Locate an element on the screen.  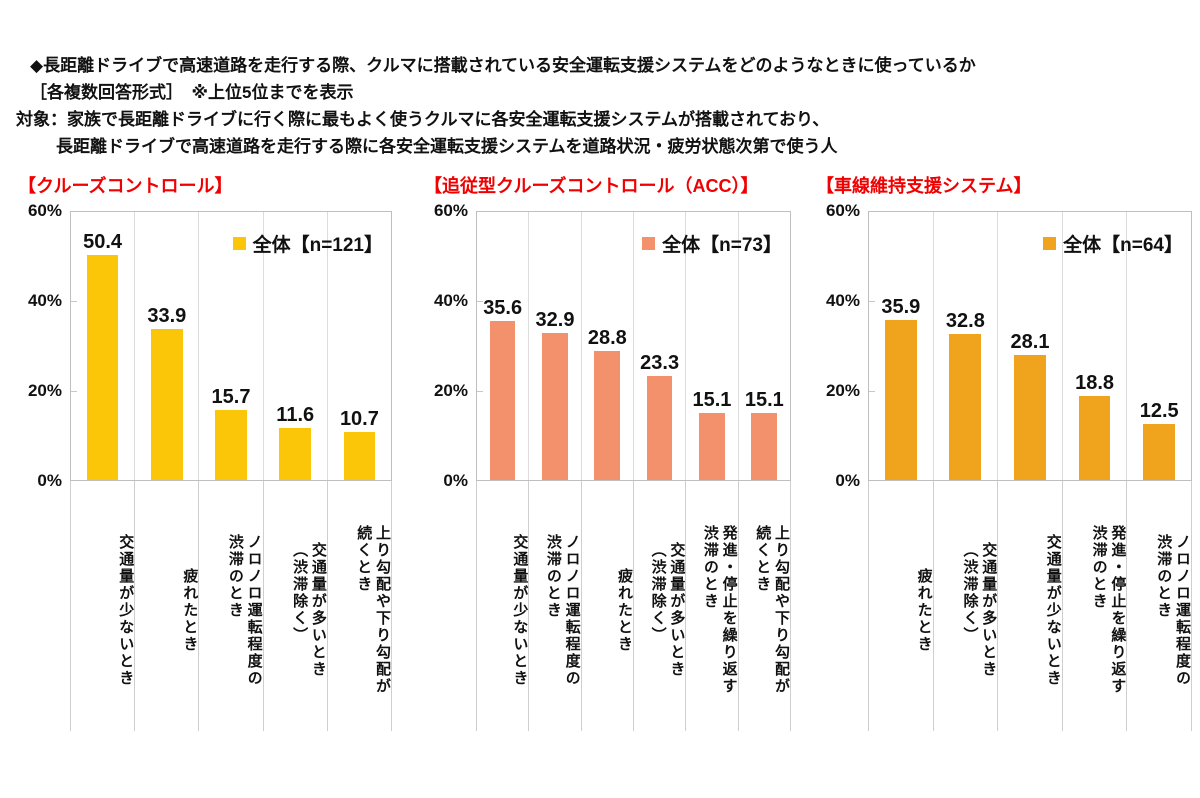
value-label: 32.9 is located at coordinates (555, 320).